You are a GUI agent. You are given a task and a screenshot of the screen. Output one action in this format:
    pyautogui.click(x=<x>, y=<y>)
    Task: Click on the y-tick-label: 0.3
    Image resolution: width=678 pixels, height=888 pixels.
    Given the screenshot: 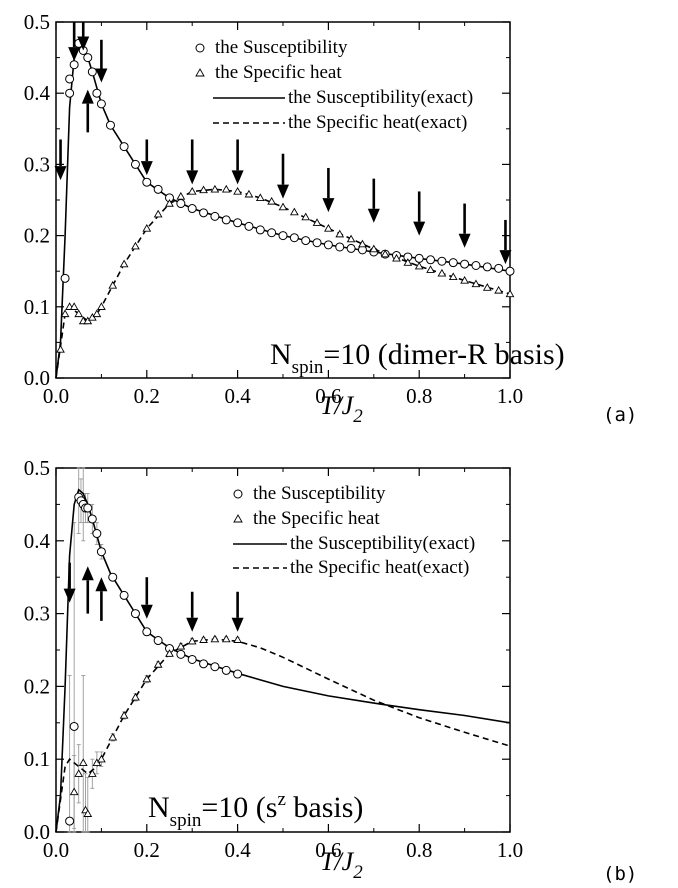 What is the action you would take?
    pyautogui.click(x=37, y=614)
    